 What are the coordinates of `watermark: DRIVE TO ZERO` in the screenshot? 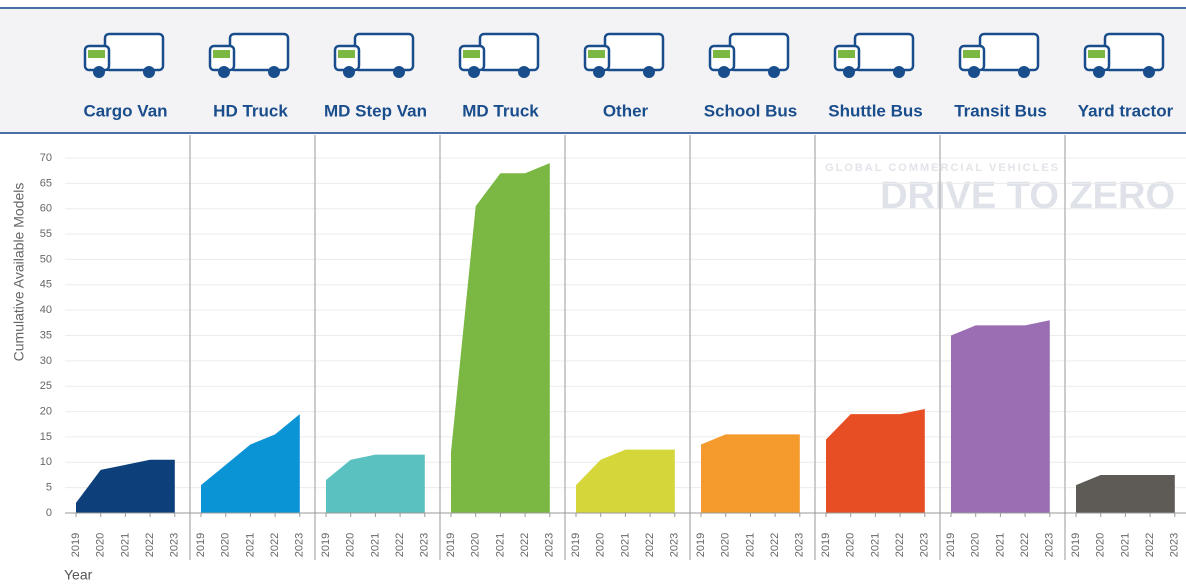 It's located at (1027, 196).